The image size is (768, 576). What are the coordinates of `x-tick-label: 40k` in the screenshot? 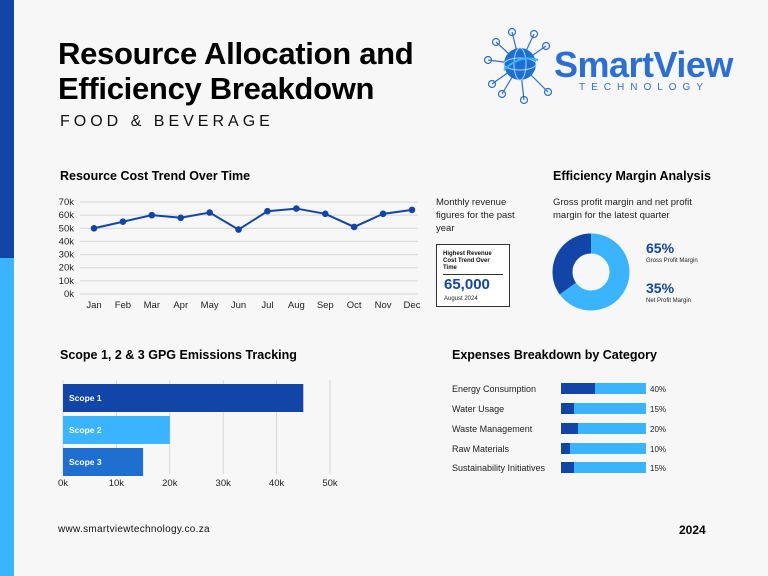 It's located at (277, 483).